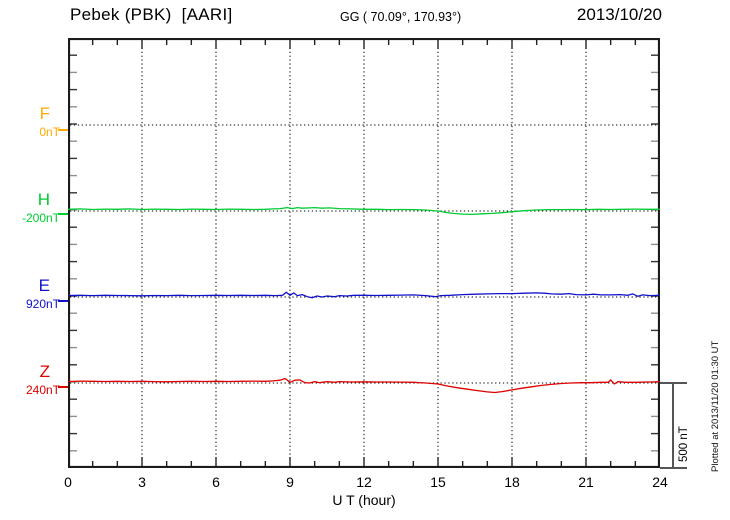 The image size is (730, 520). What do you see at coordinates (364, 295) in the screenshot?
I see `trace-E` at bounding box center [364, 295].